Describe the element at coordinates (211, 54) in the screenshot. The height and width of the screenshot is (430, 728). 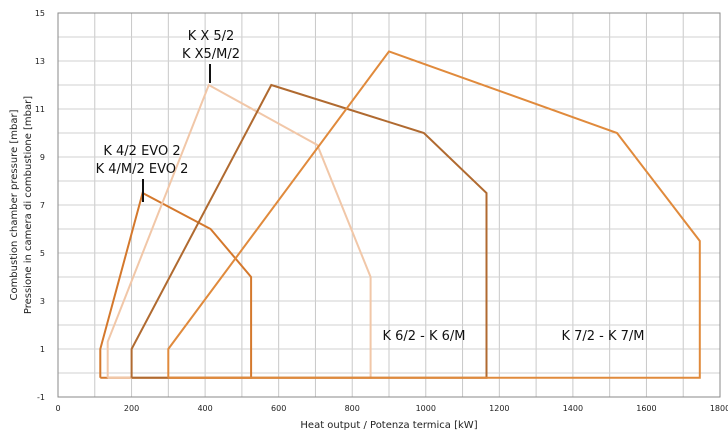
I see `annotation-kx5-line-2: K X5/M/2` at that location.